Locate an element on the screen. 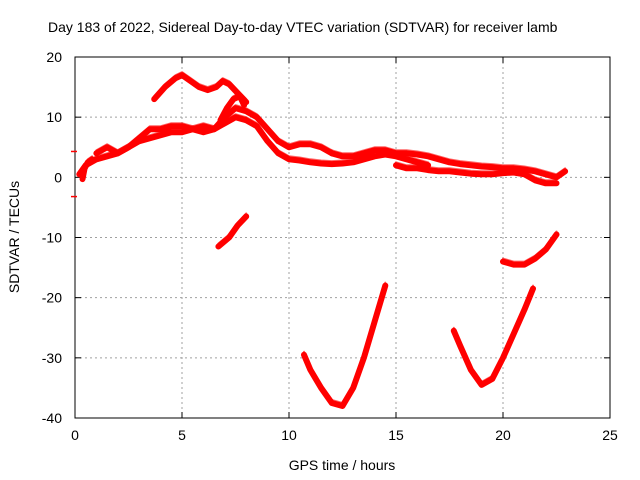 The height and width of the screenshot is (480, 640). series-arc-neg-8h is located at coordinates (232, 231).